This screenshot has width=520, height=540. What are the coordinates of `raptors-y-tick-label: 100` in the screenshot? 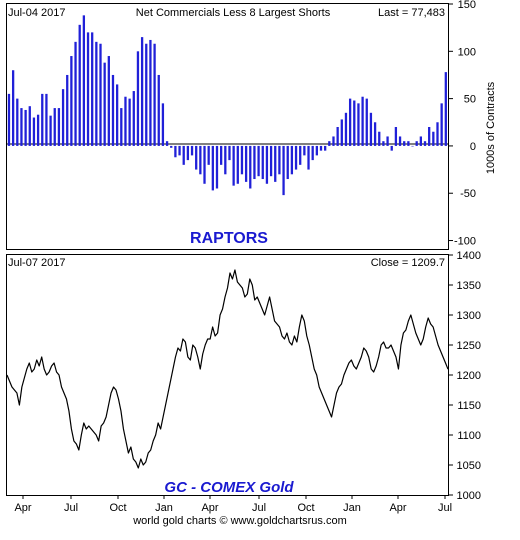 It's located at (467, 52).